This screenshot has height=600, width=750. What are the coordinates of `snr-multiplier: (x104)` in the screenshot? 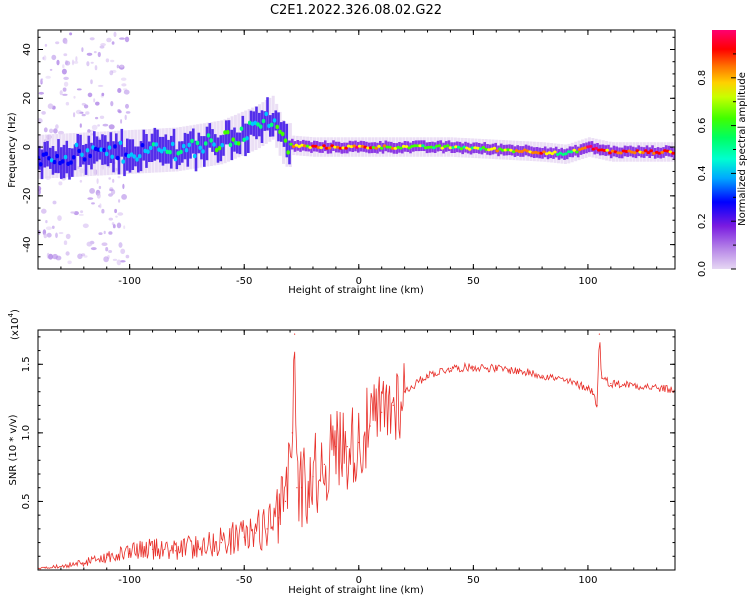 It's located at (14, 324).